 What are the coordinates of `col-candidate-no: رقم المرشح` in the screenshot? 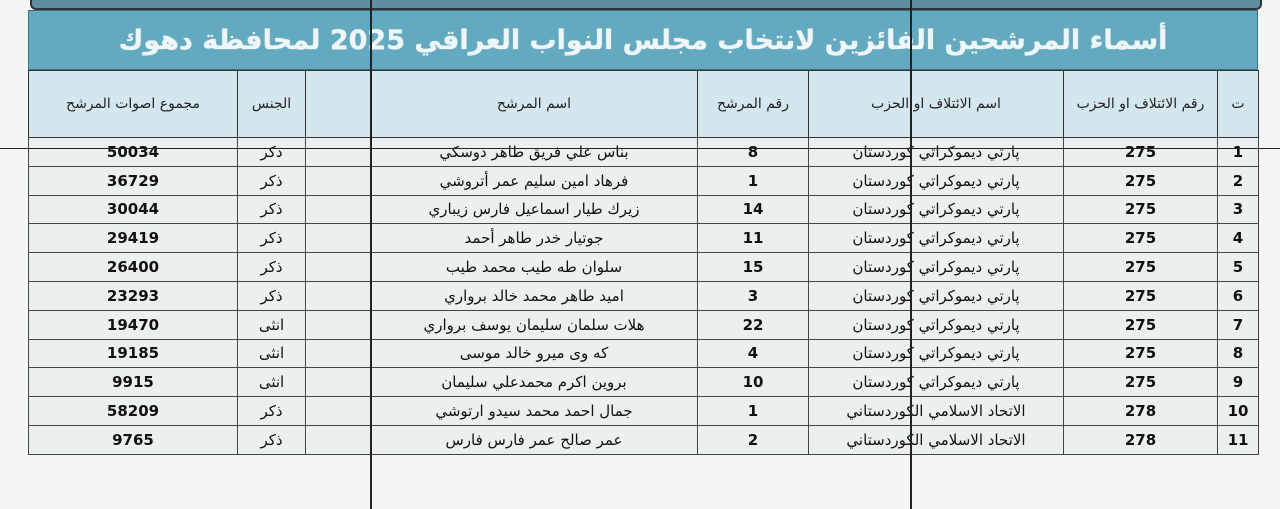 It's located at (753, 104).